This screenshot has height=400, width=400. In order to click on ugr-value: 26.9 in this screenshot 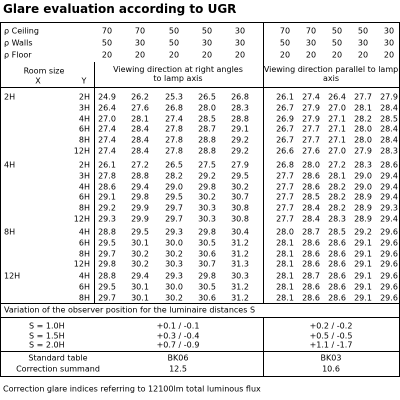, I will do `click(285, 119)`.